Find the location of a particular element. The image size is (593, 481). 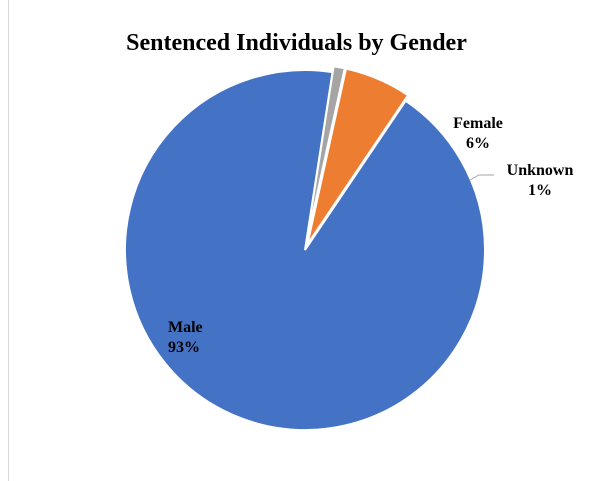

label-male-name: Male is located at coordinates (185, 327).